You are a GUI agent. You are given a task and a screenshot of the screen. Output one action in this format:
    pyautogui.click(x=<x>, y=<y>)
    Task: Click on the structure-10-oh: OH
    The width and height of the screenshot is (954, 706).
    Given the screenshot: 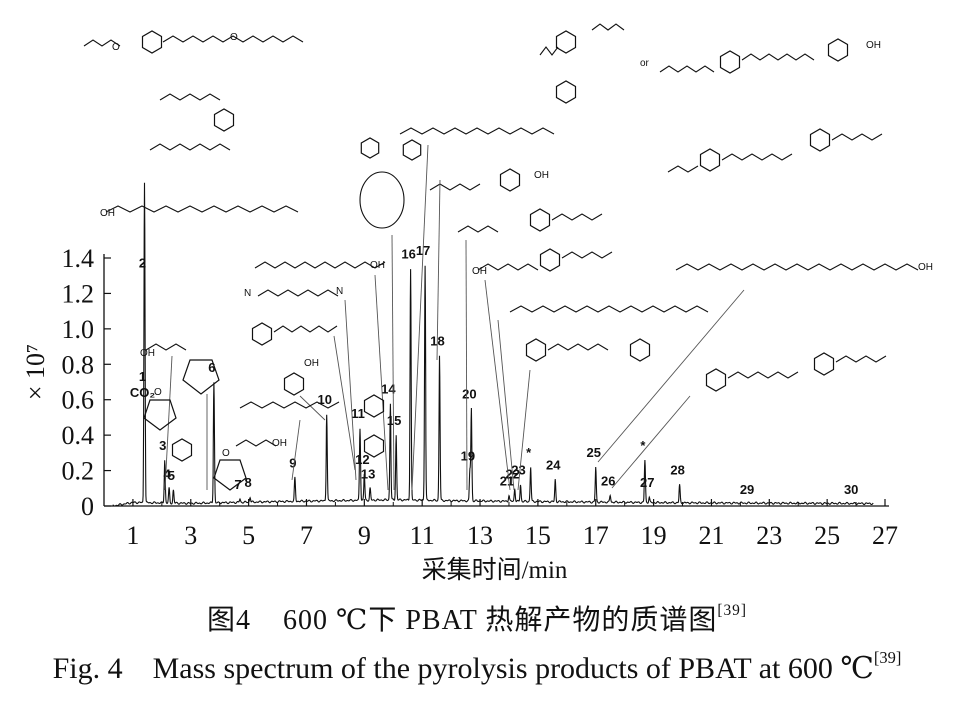 What is the action you would take?
    pyautogui.click(x=311, y=363)
    